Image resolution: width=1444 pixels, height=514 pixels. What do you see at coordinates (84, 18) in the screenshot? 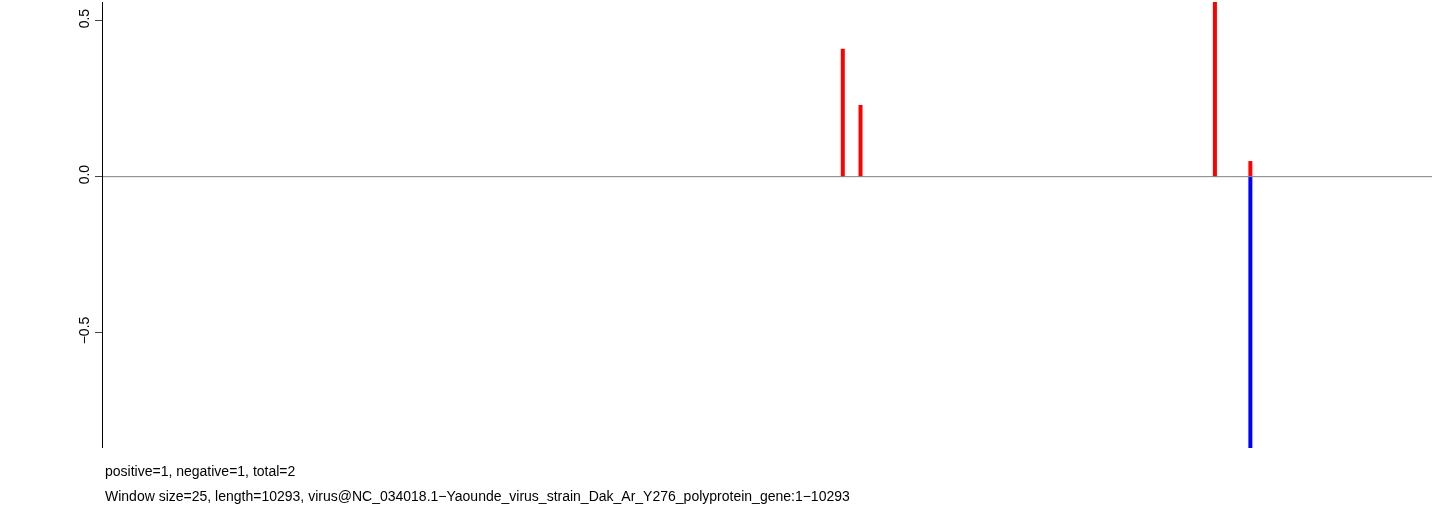
I see `y-tick-label: 0.5` at bounding box center [84, 18].